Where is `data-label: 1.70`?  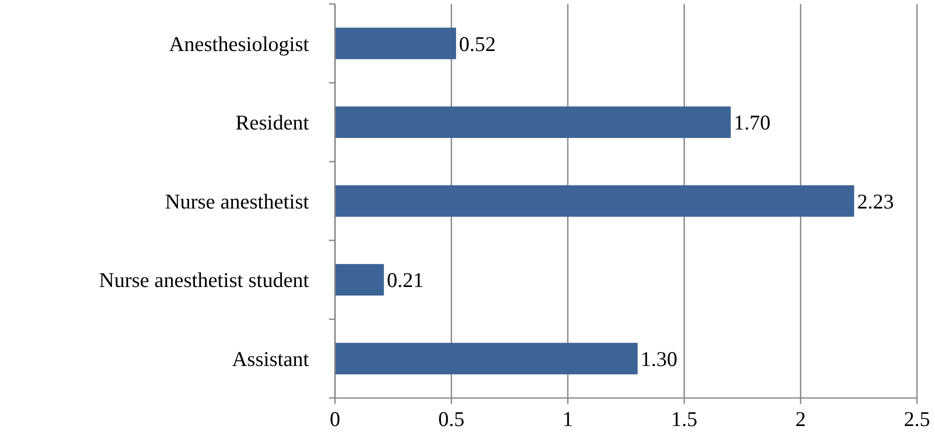 data-label: 1.70 is located at coordinates (752, 122).